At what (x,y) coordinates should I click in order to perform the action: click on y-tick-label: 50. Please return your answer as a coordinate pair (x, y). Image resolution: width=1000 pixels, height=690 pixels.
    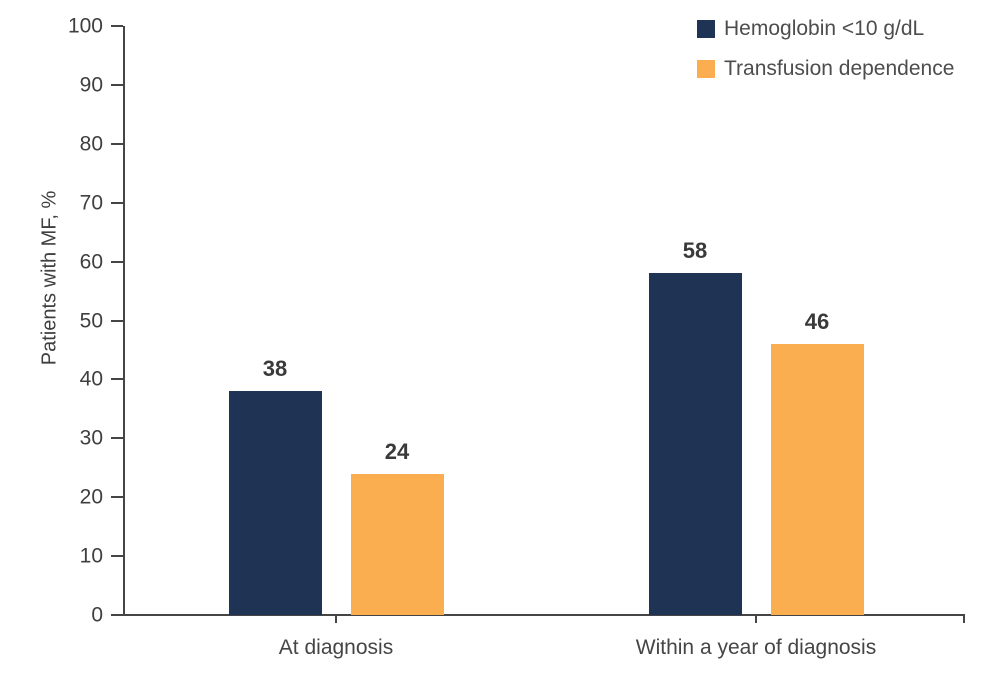
    Looking at the image, I should click on (91, 320).